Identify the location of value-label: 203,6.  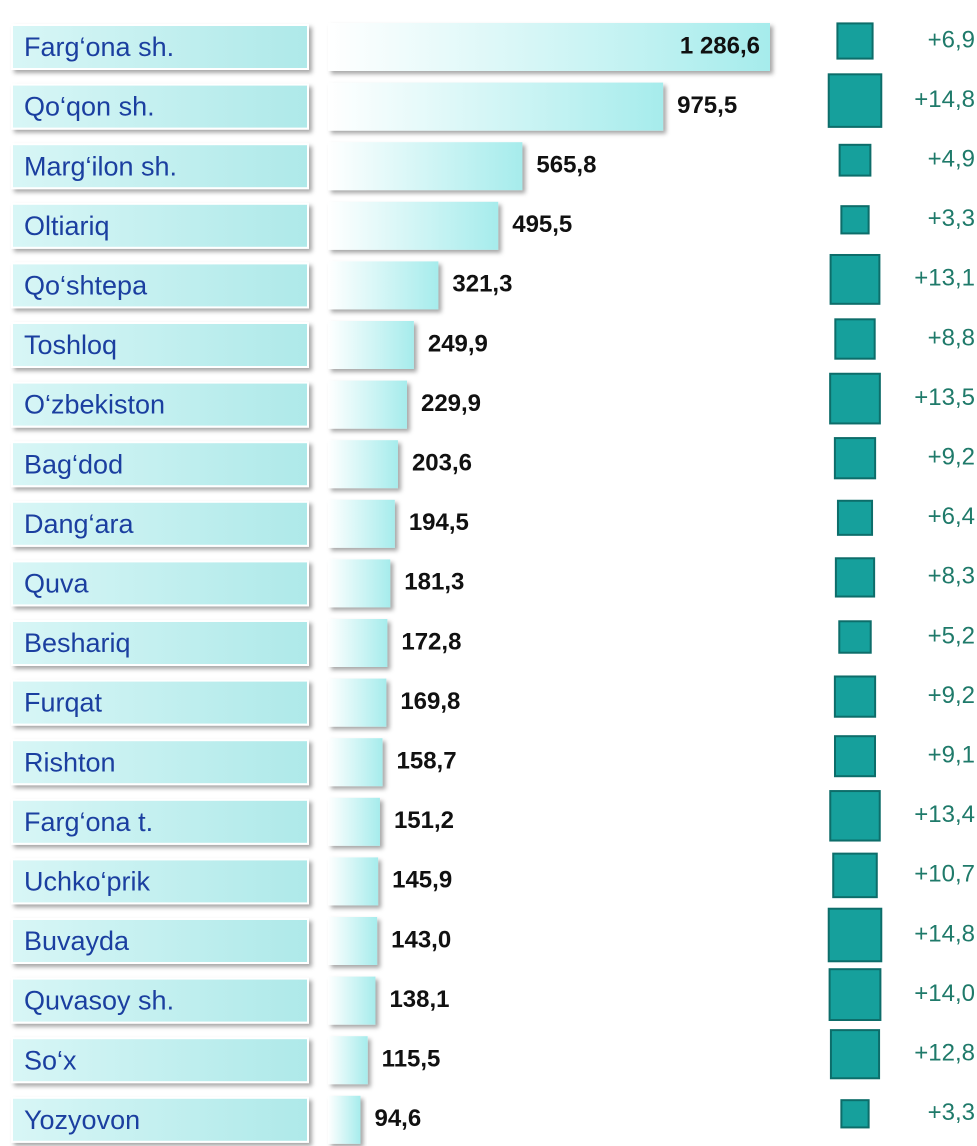
(442, 463).